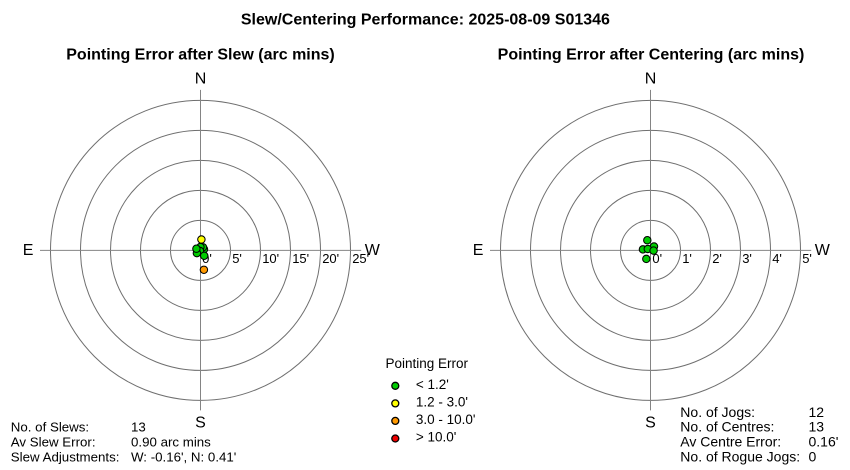 The width and height of the screenshot is (850, 470). I want to click on svg-text: < 1.2', so click(432, 384).